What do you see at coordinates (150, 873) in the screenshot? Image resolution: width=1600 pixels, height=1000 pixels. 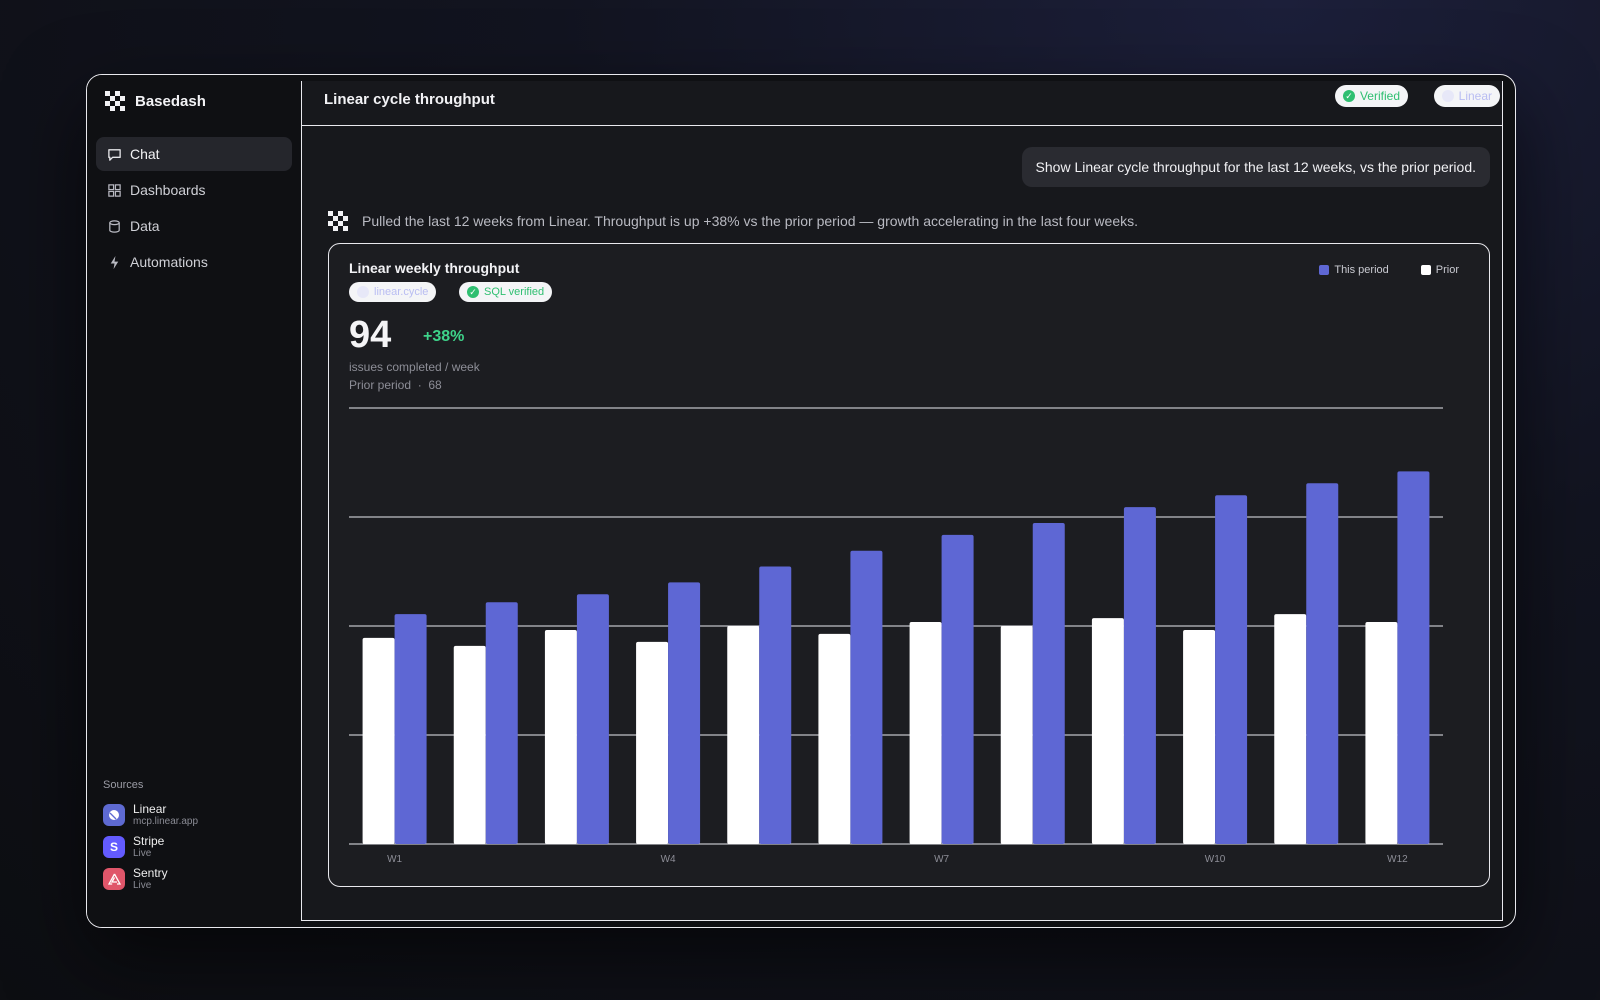 I see `source-name: Sentry` at bounding box center [150, 873].